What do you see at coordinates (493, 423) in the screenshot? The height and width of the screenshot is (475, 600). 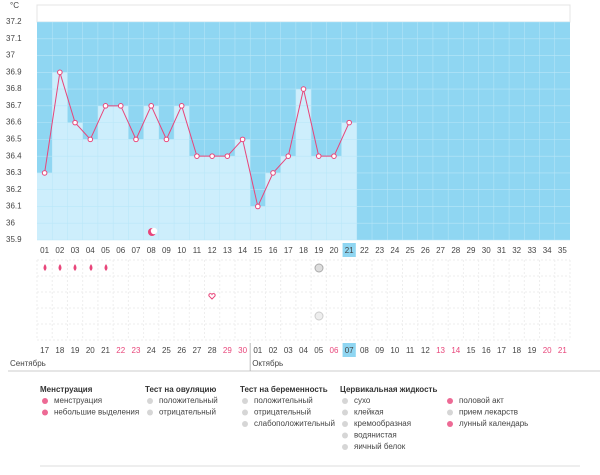 I see `legend-item: лунный календарь` at bounding box center [493, 423].